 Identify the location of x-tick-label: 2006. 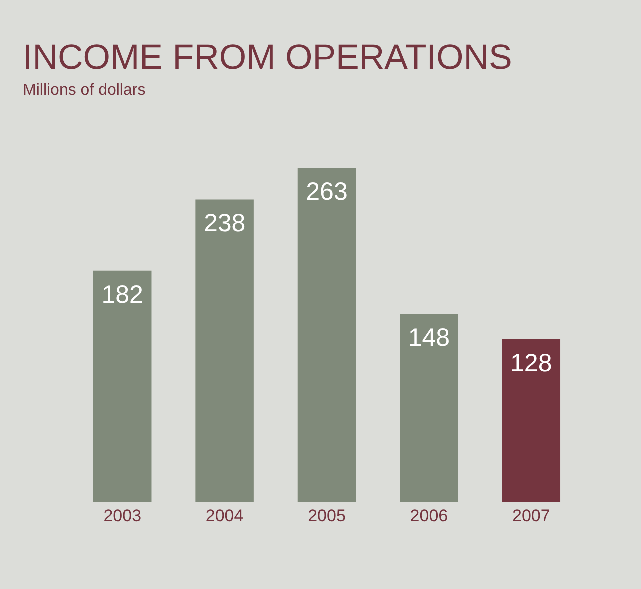
(429, 516).